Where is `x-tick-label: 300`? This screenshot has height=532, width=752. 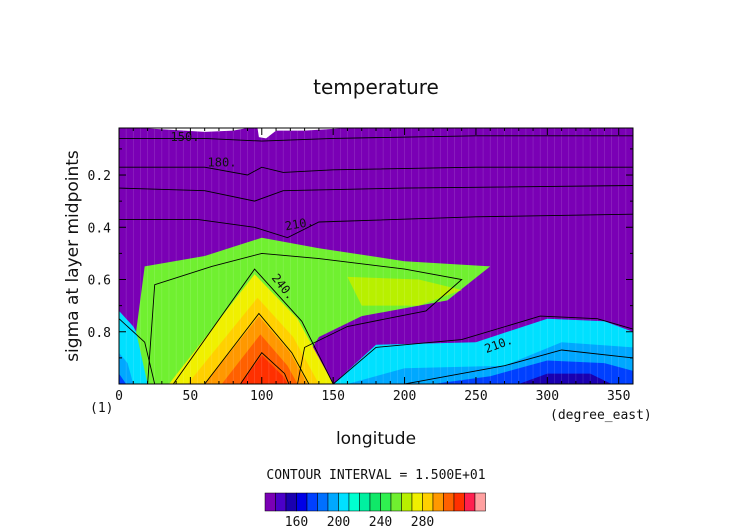
x-tick-label: 300 is located at coordinates (547, 396).